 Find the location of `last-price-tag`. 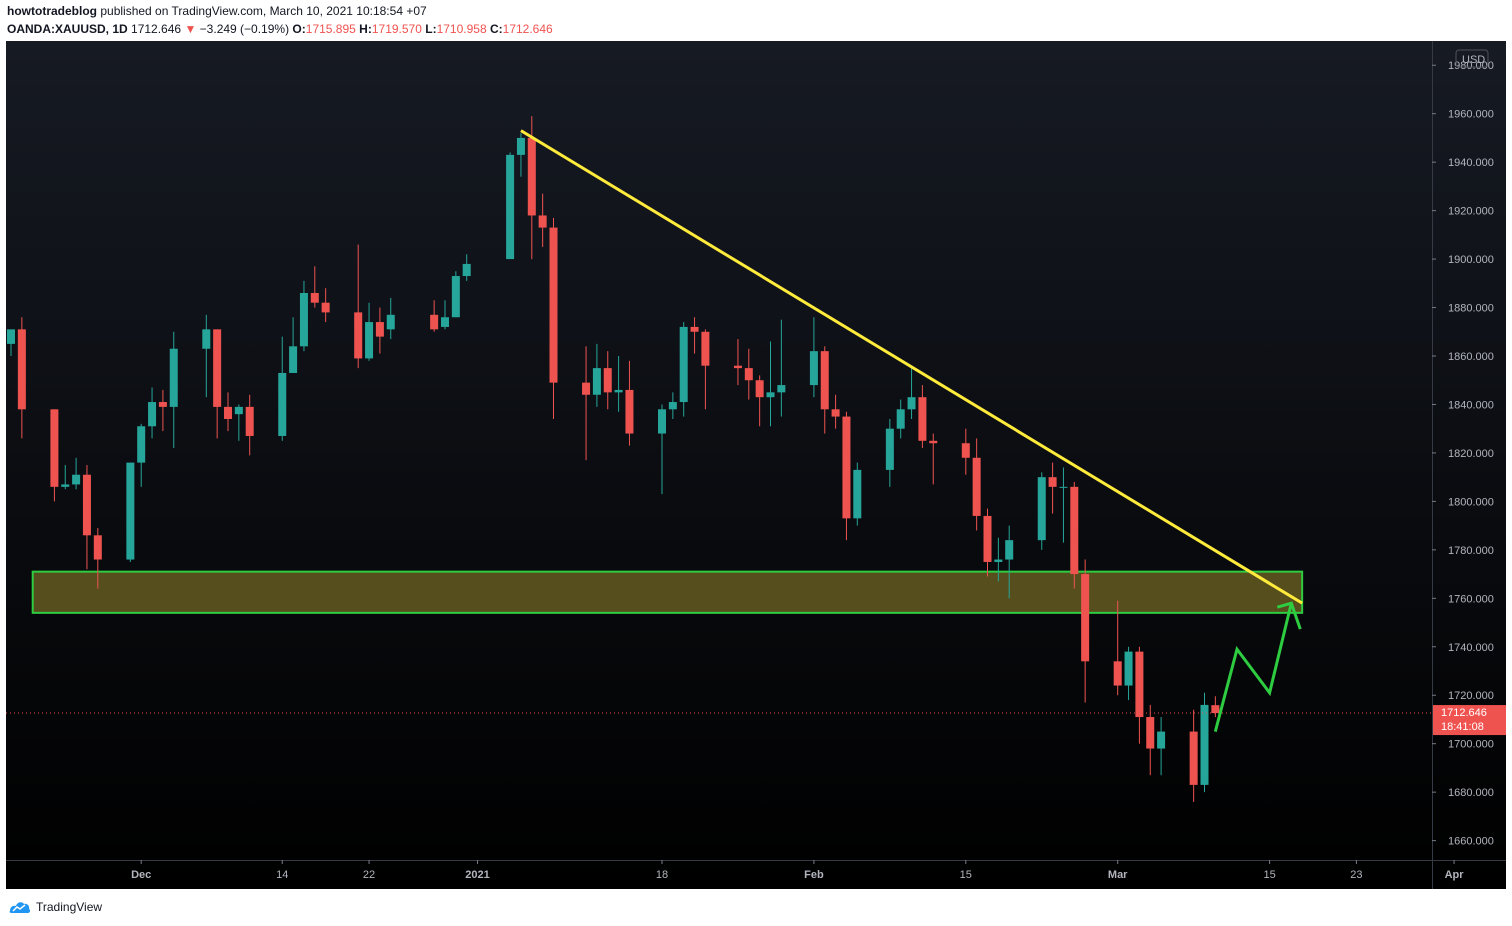

last-price-tag is located at coordinates (1469, 720).